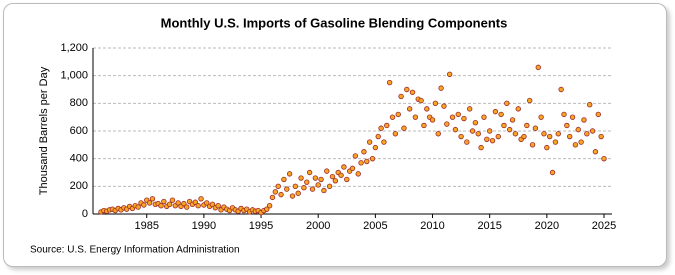  Describe the element at coordinates (432, 226) in the screenshot. I see `x-tick-label: 2010` at that location.